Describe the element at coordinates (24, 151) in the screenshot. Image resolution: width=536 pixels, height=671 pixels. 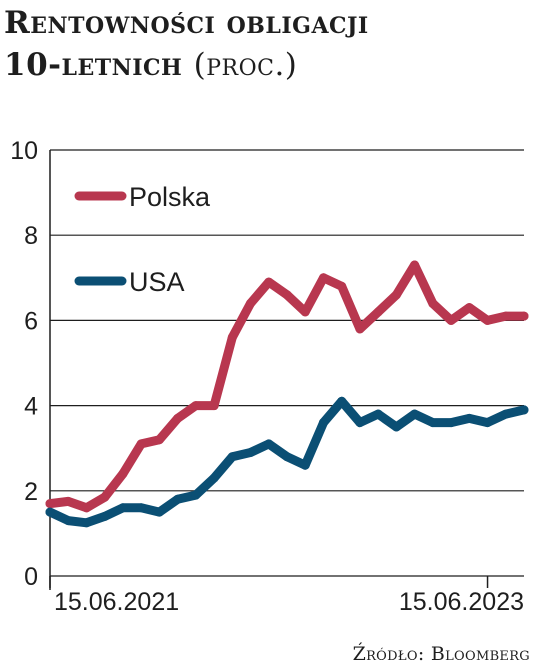
I see `y-tick-label-10: 10` at that location.